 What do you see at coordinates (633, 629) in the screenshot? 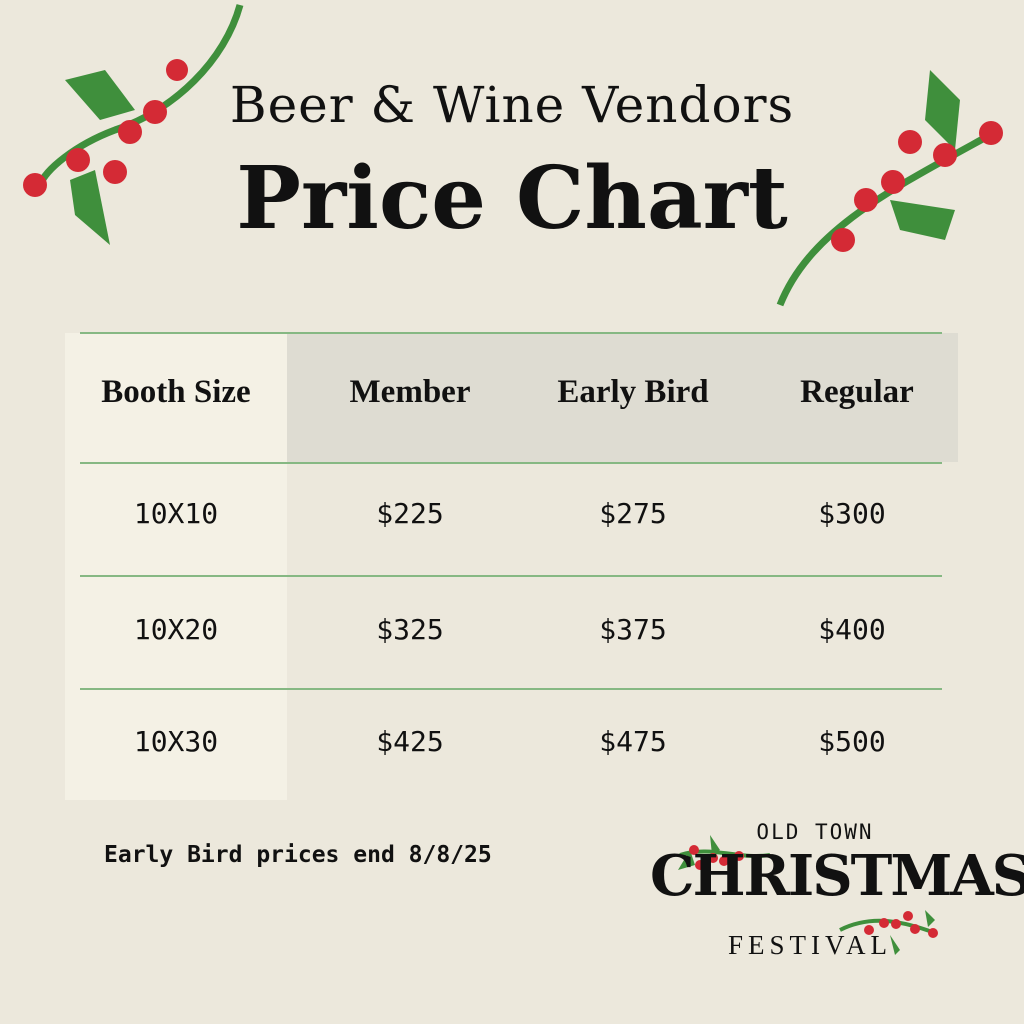
I see `early-bird-price-cell: $375` at bounding box center [633, 629].